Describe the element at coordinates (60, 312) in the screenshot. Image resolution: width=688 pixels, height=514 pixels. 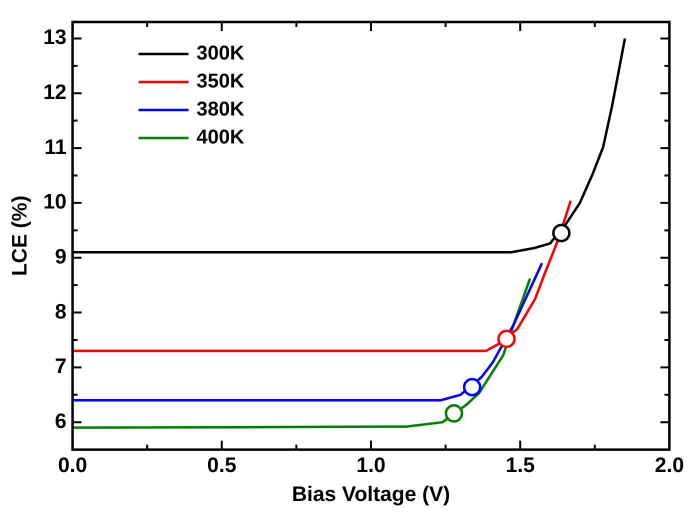
I see `y-tick-label: 8` at that location.